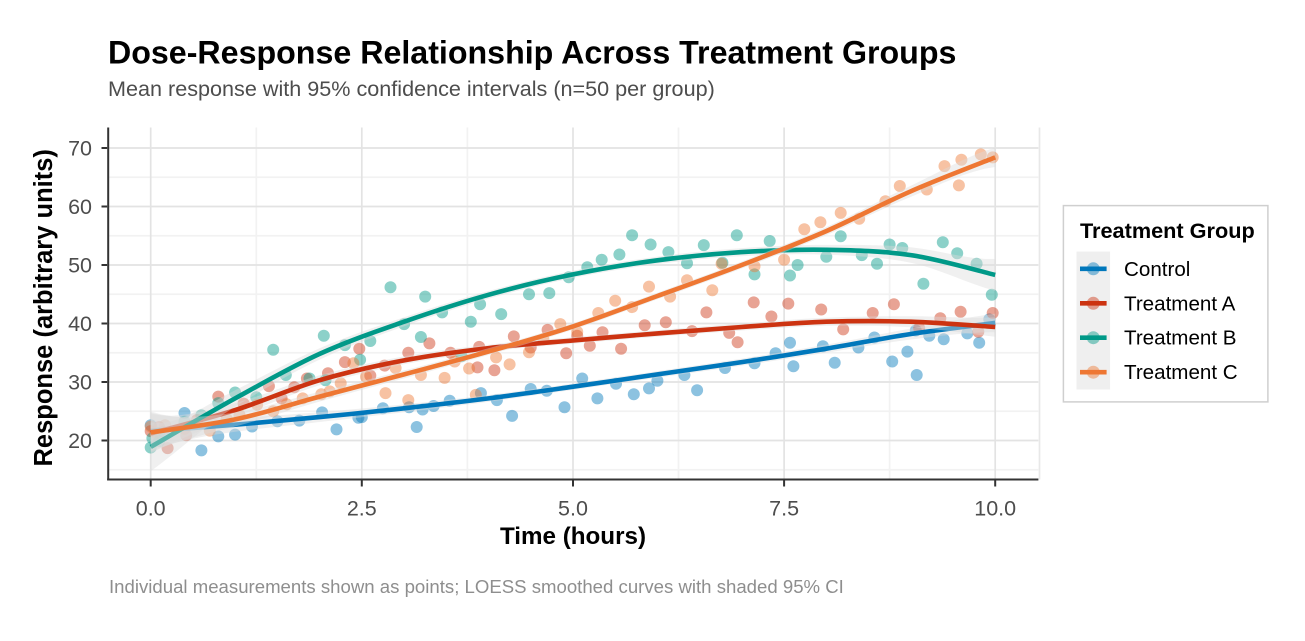  I want to click on svg-text: 10.0, so click(995, 509).